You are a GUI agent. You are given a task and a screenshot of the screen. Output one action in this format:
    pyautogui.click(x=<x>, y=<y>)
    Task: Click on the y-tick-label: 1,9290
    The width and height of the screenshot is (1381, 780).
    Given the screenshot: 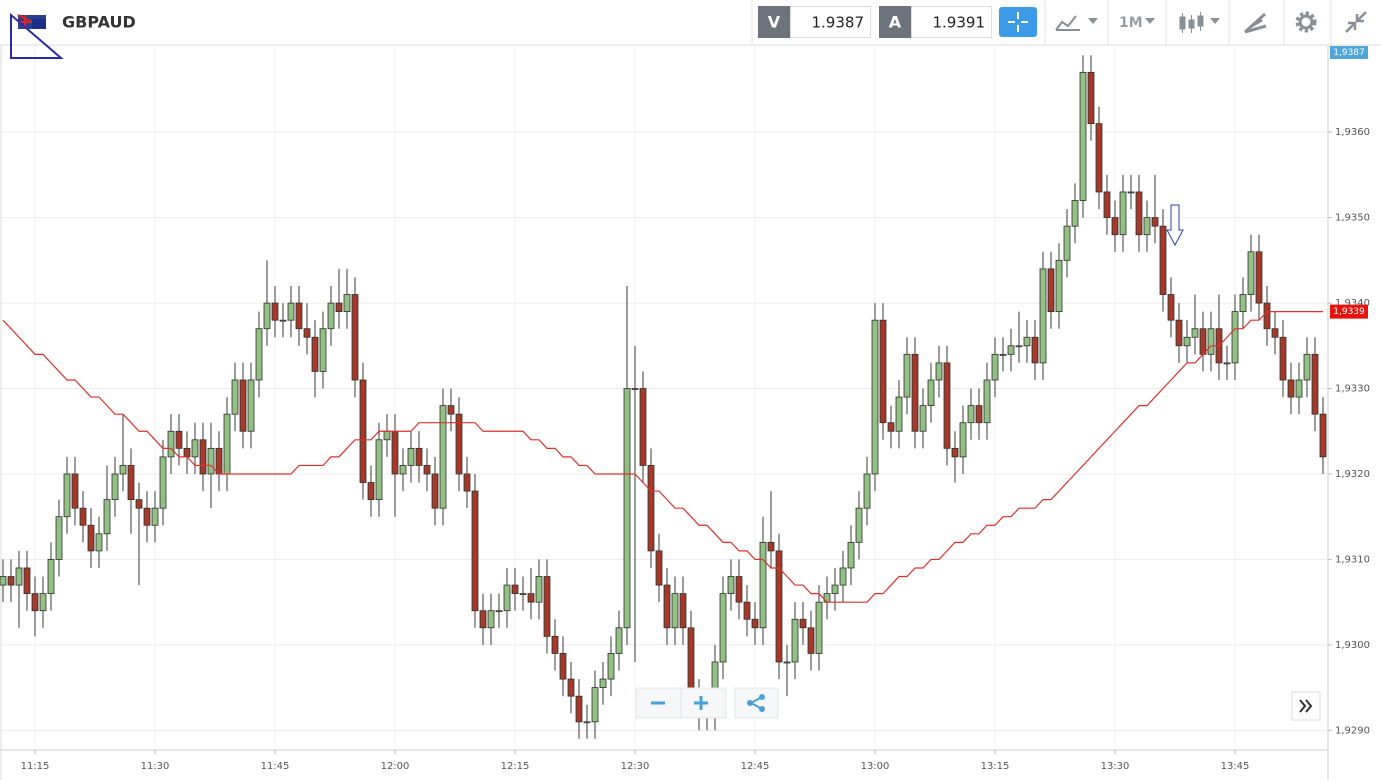 What is the action you would take?
    pyautogui.click(x=1352, y=730)
    